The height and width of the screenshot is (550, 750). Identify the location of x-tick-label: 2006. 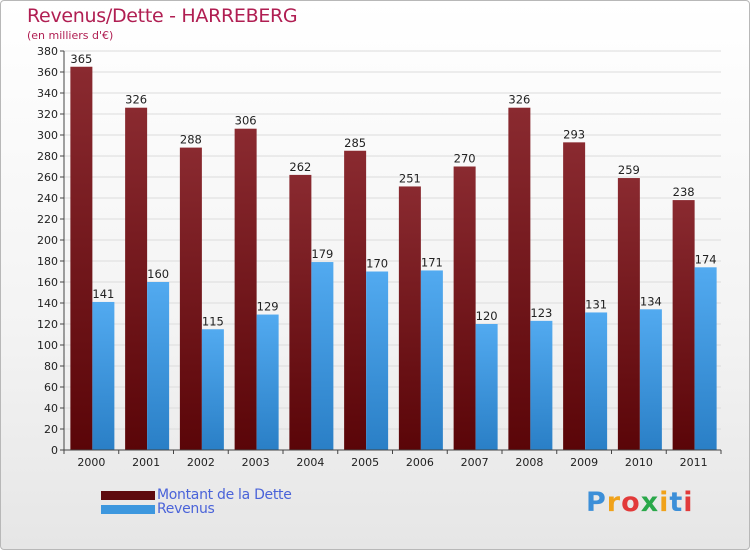
(420, 462).